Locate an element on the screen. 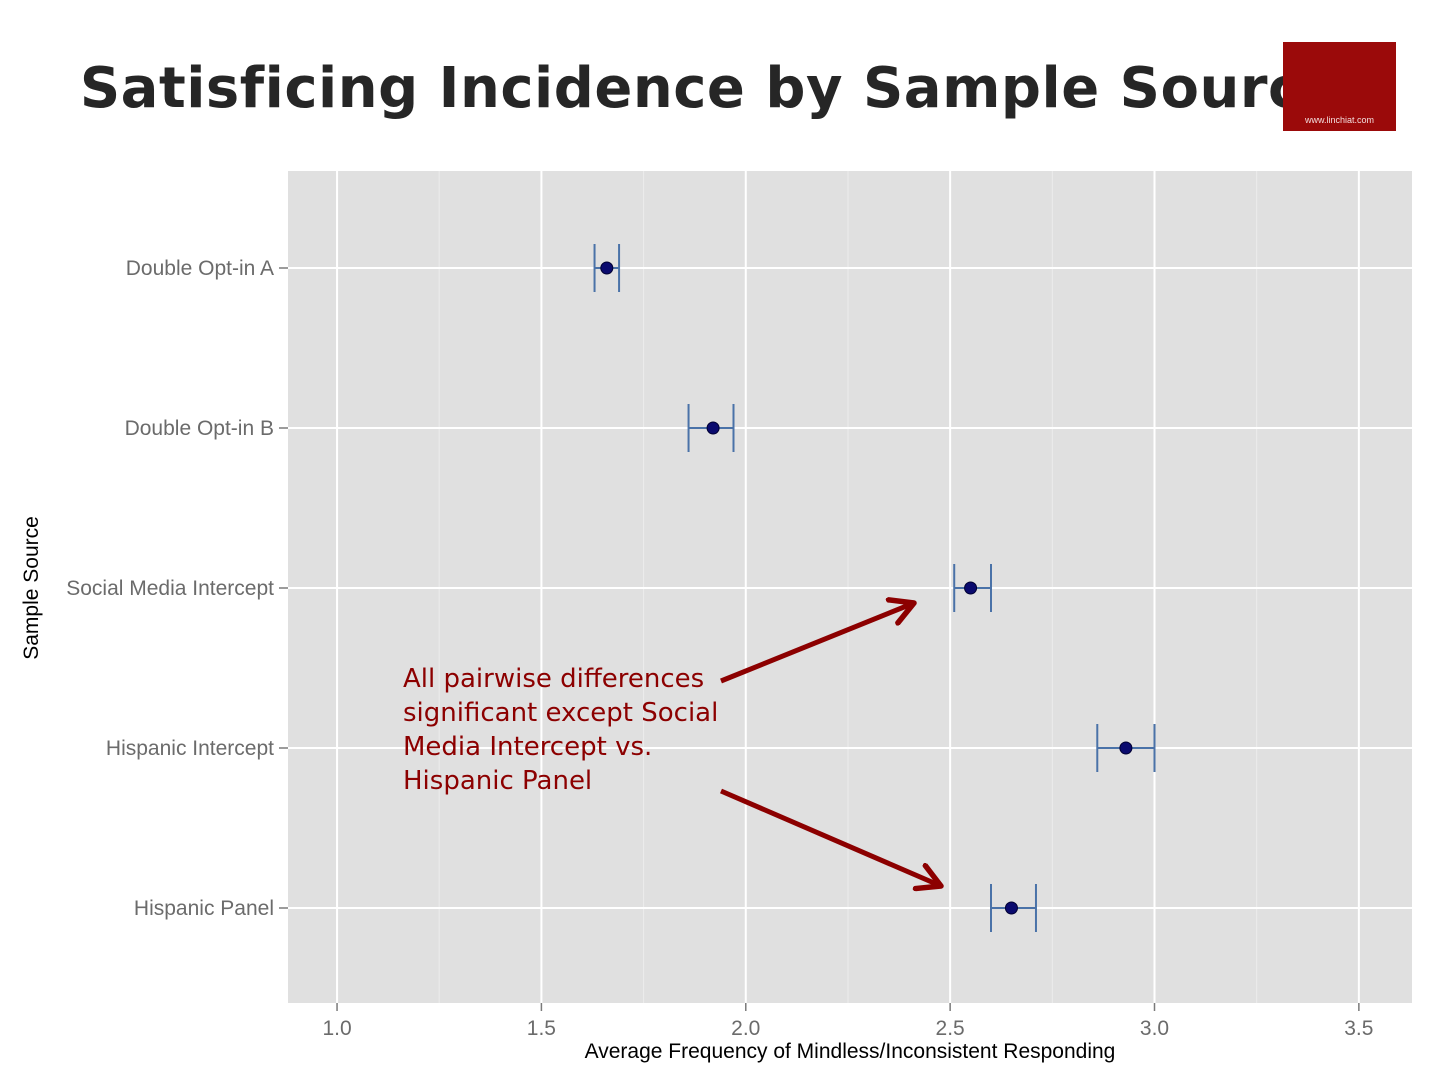 The height and width of the screenshot is (1080, 1440). x-tick-label: 1.5 is located at coordinates (541, 1028).